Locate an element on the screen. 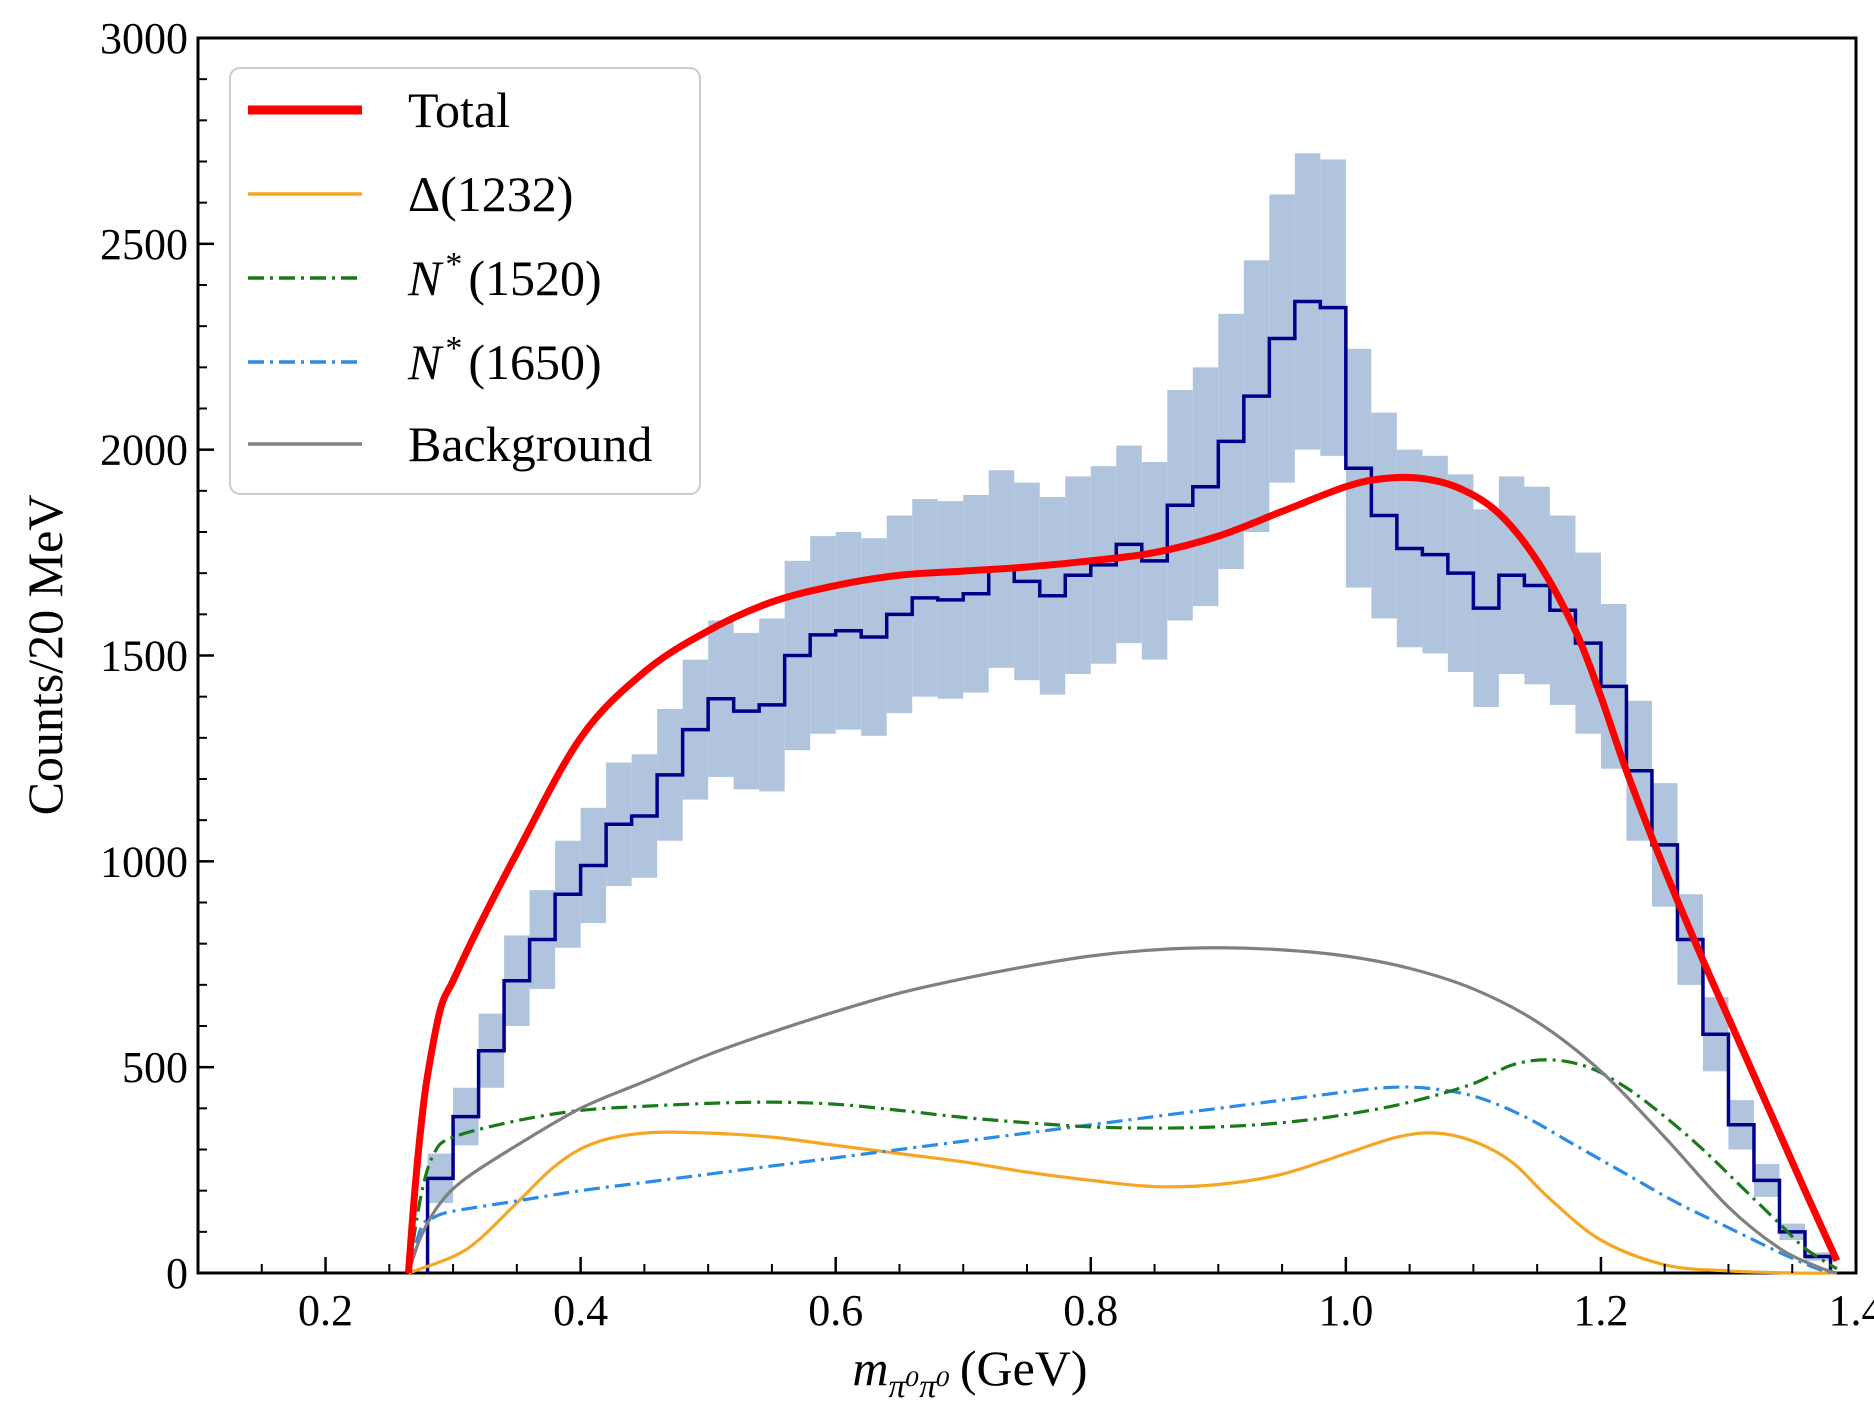 Image resolution: width=1874 pixels, height=1416 pixels. x-tick-label: 0.4 is located at coordinates (580, 1310).